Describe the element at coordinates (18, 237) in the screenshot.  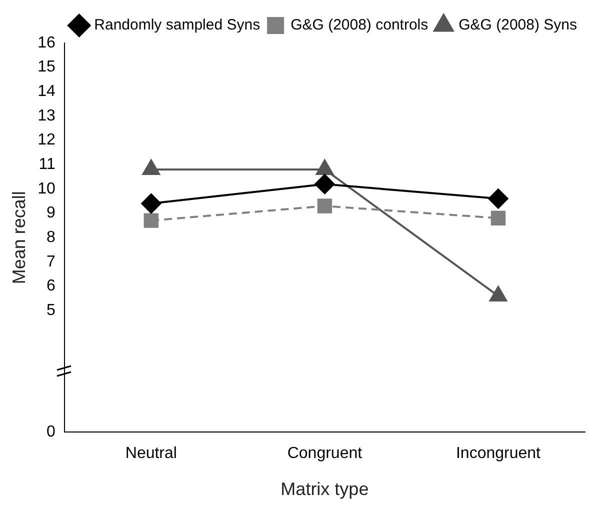
I see `y-axis-title: Mean recall` at that location.